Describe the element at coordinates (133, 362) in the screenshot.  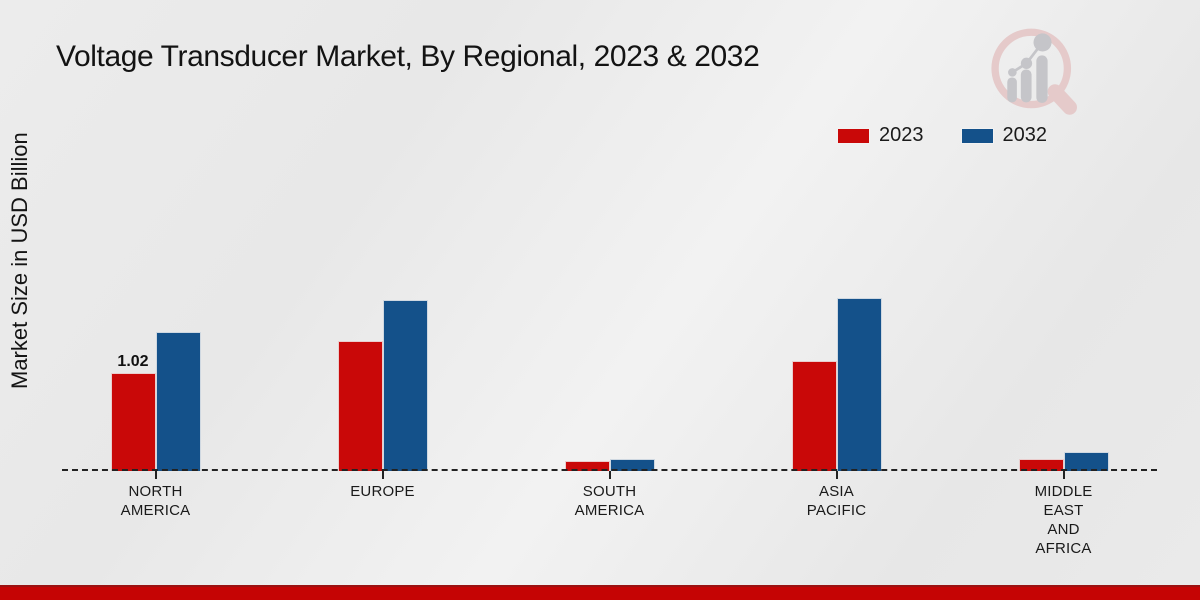
I see `bar-value-label: 1.02` at that location.